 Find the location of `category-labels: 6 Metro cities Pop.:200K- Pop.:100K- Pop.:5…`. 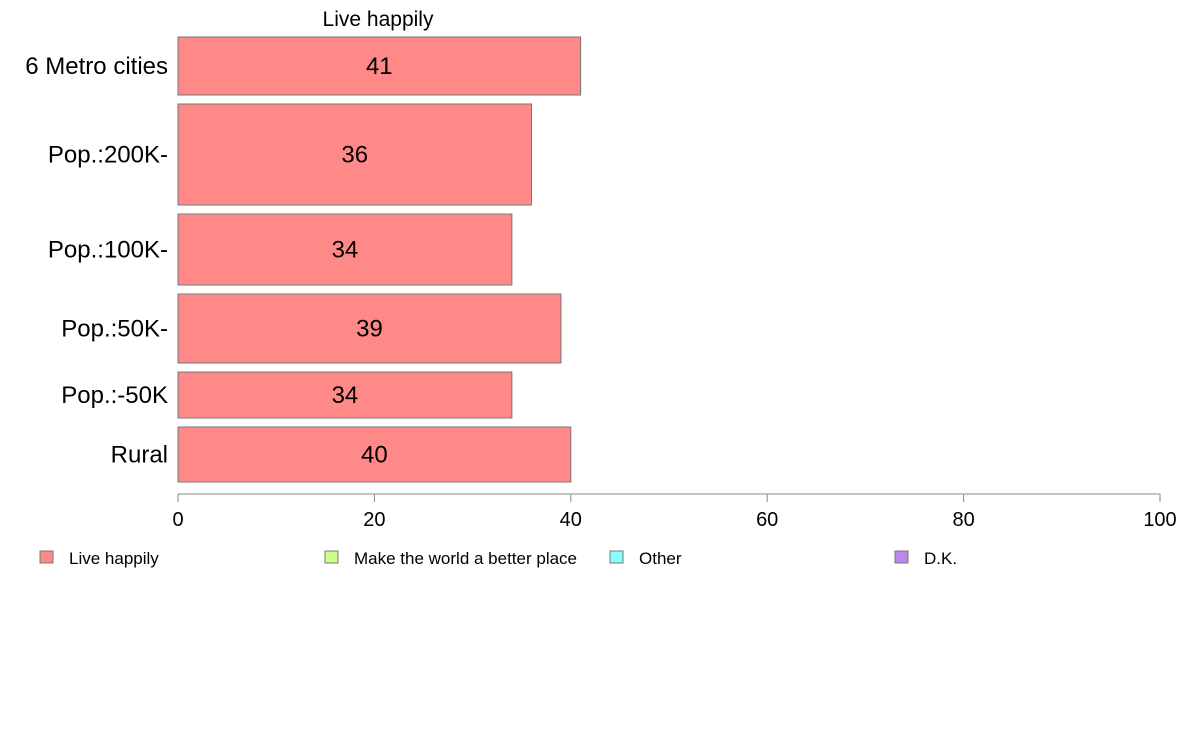

category-labels: 6 Metro cities Pop.:200K- Pop.:100K- Pop.:5… is located at coordinates (96, 261).